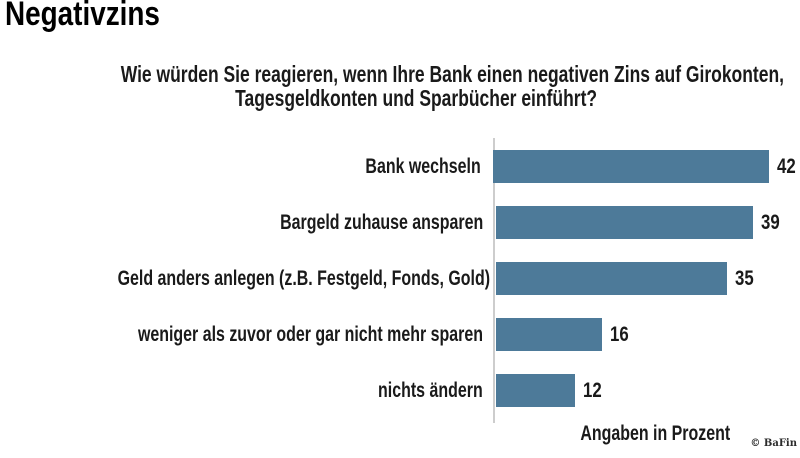 This screenshot has height=458, width=800. What do you see at coordinates (744, 278) in the screenshot?
I see `value-label: 35` at bounding box center [744, 278].